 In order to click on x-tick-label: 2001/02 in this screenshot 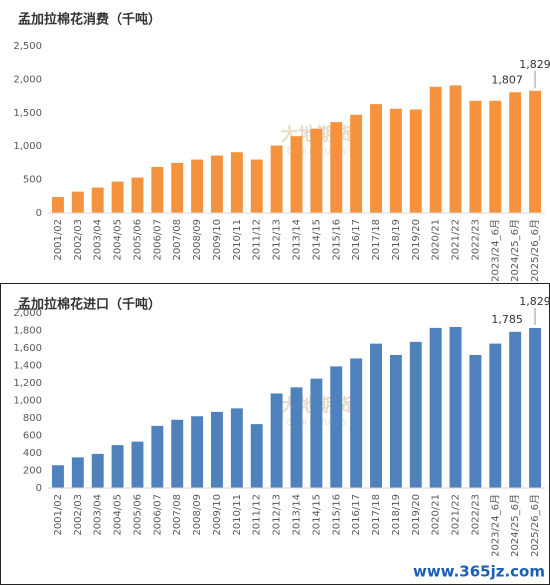, I will do `click(58, 240)`.